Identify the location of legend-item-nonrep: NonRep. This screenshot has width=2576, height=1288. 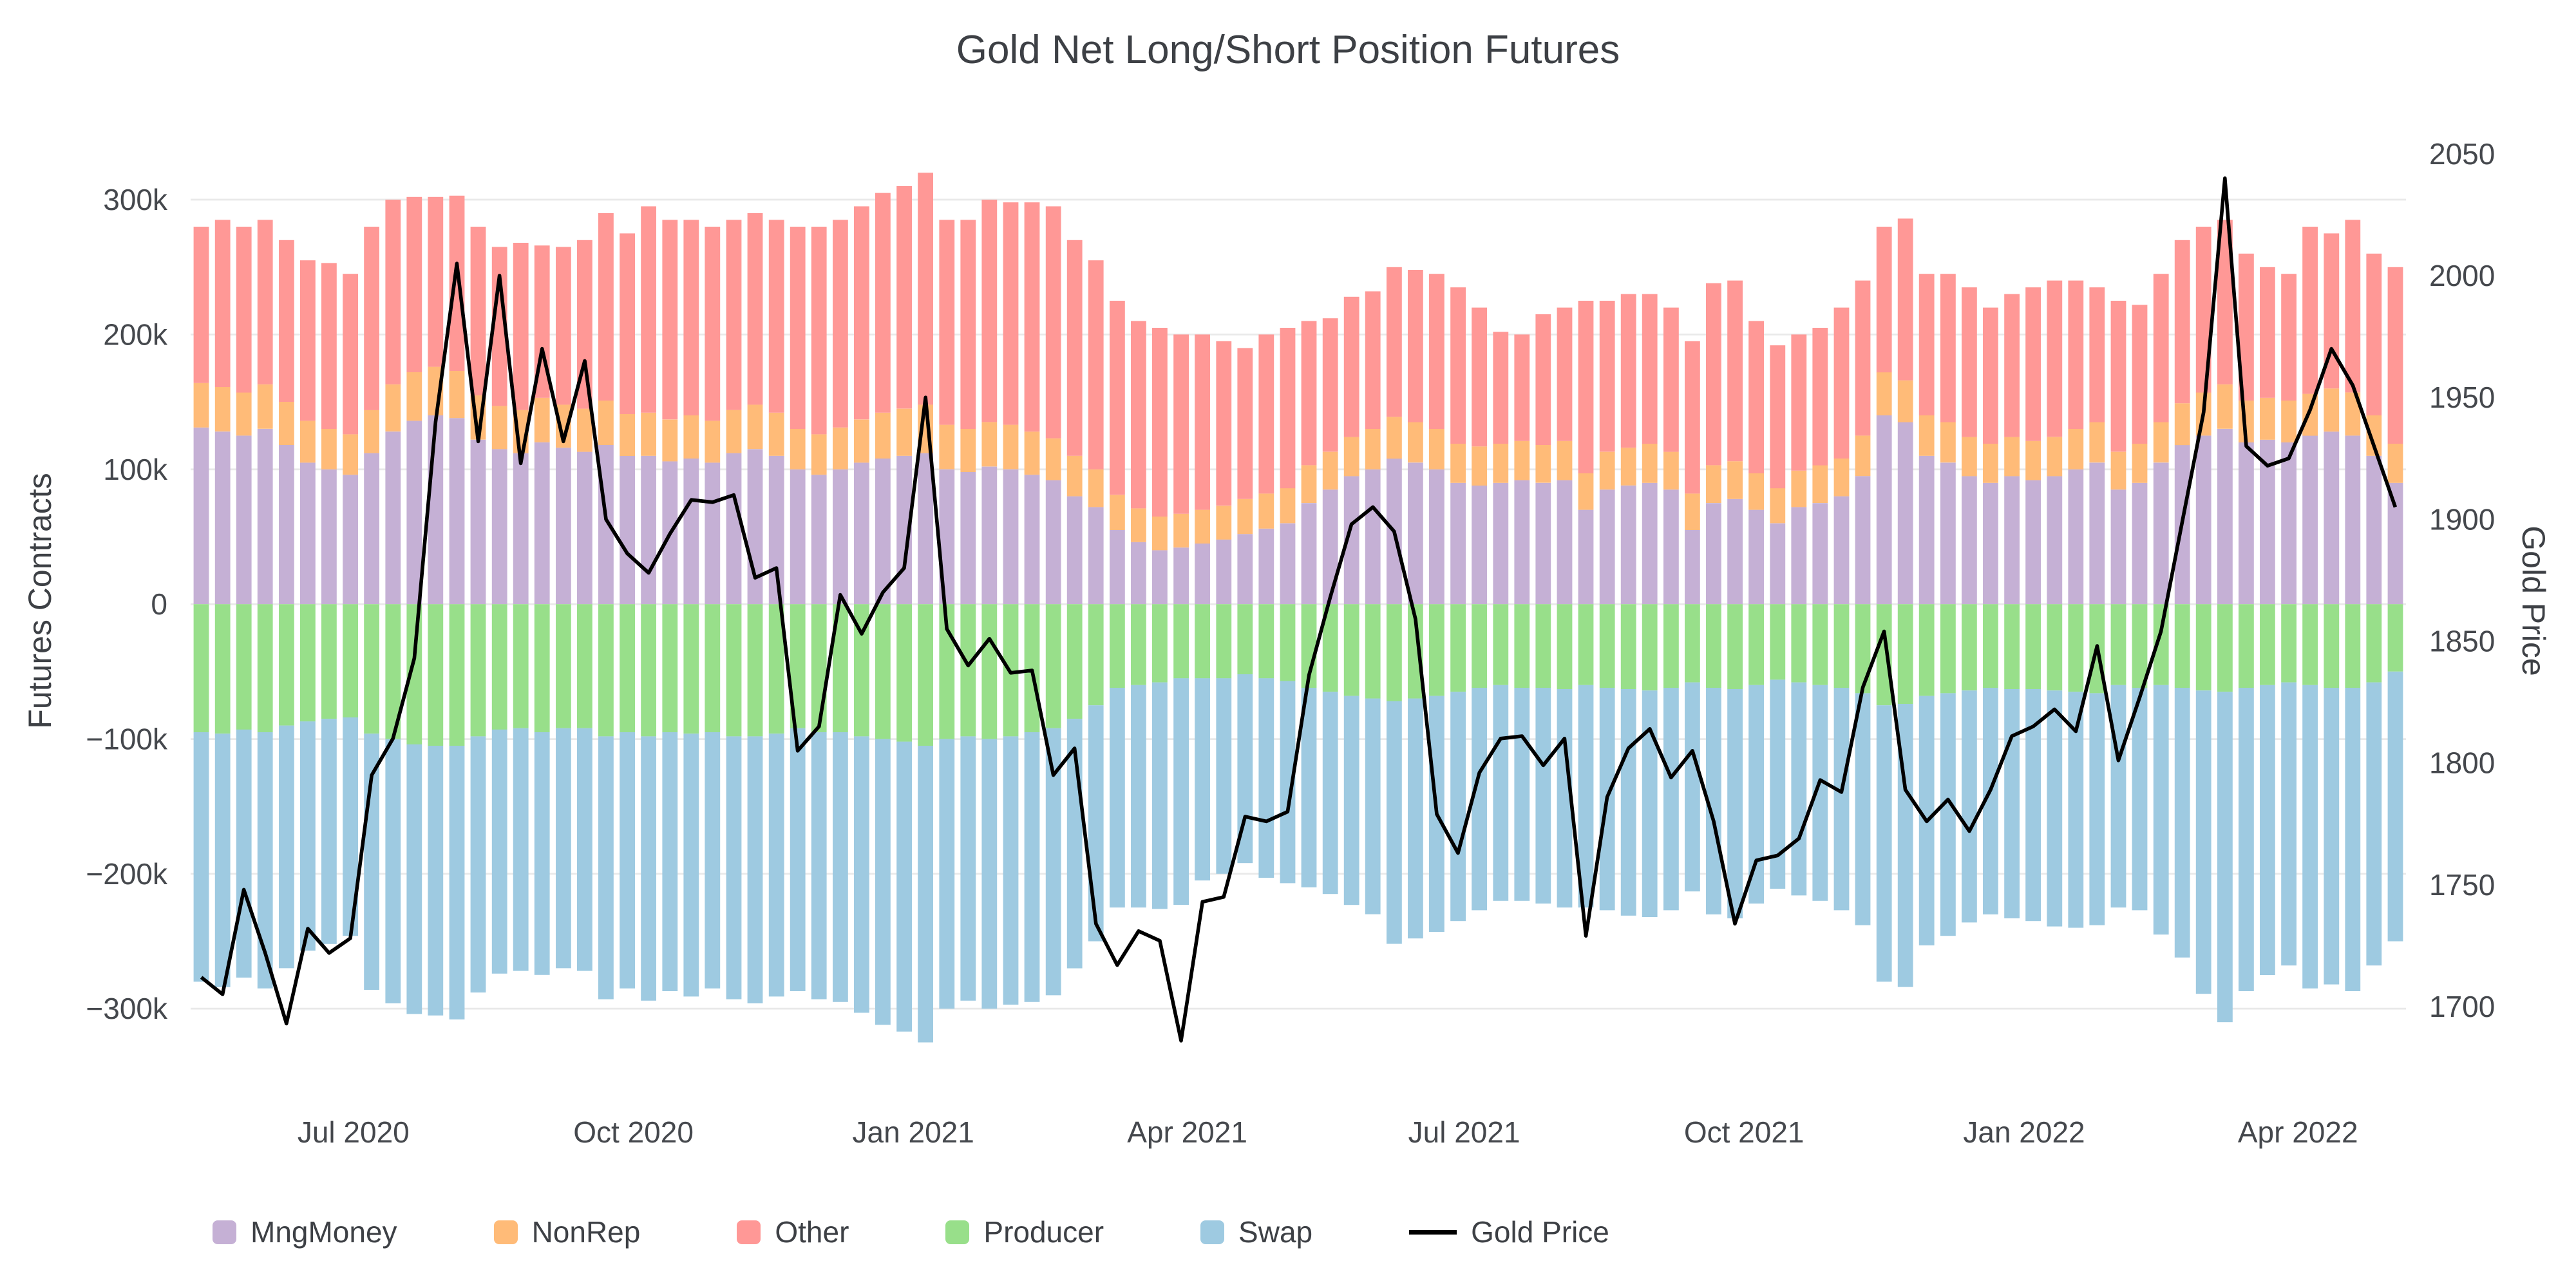
(567, 1232).